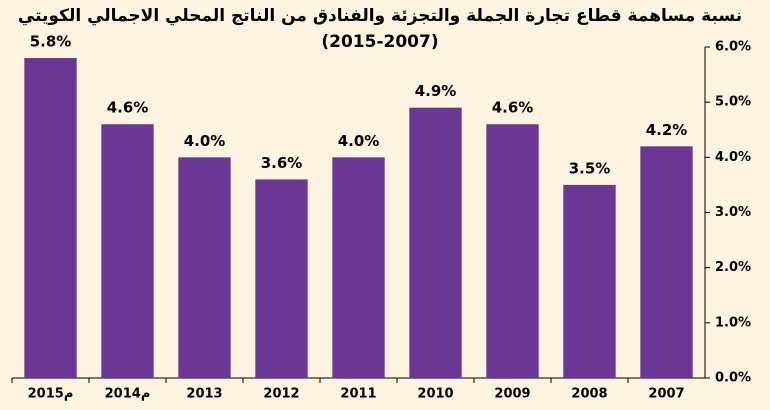  I want to click on value-label: 3.5%, so click(590, 168).